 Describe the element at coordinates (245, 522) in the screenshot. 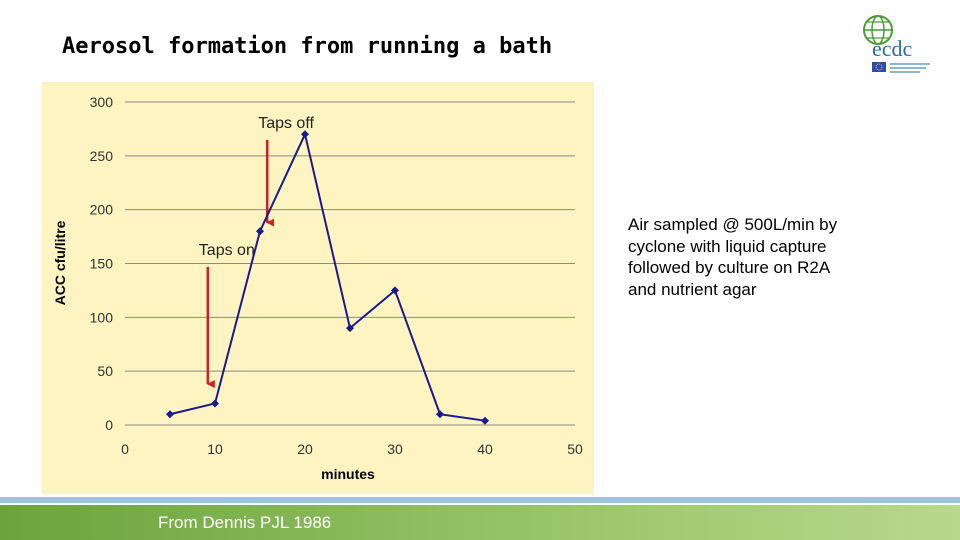

I see `footer-source: From Dennis PJL 1986` at that location.